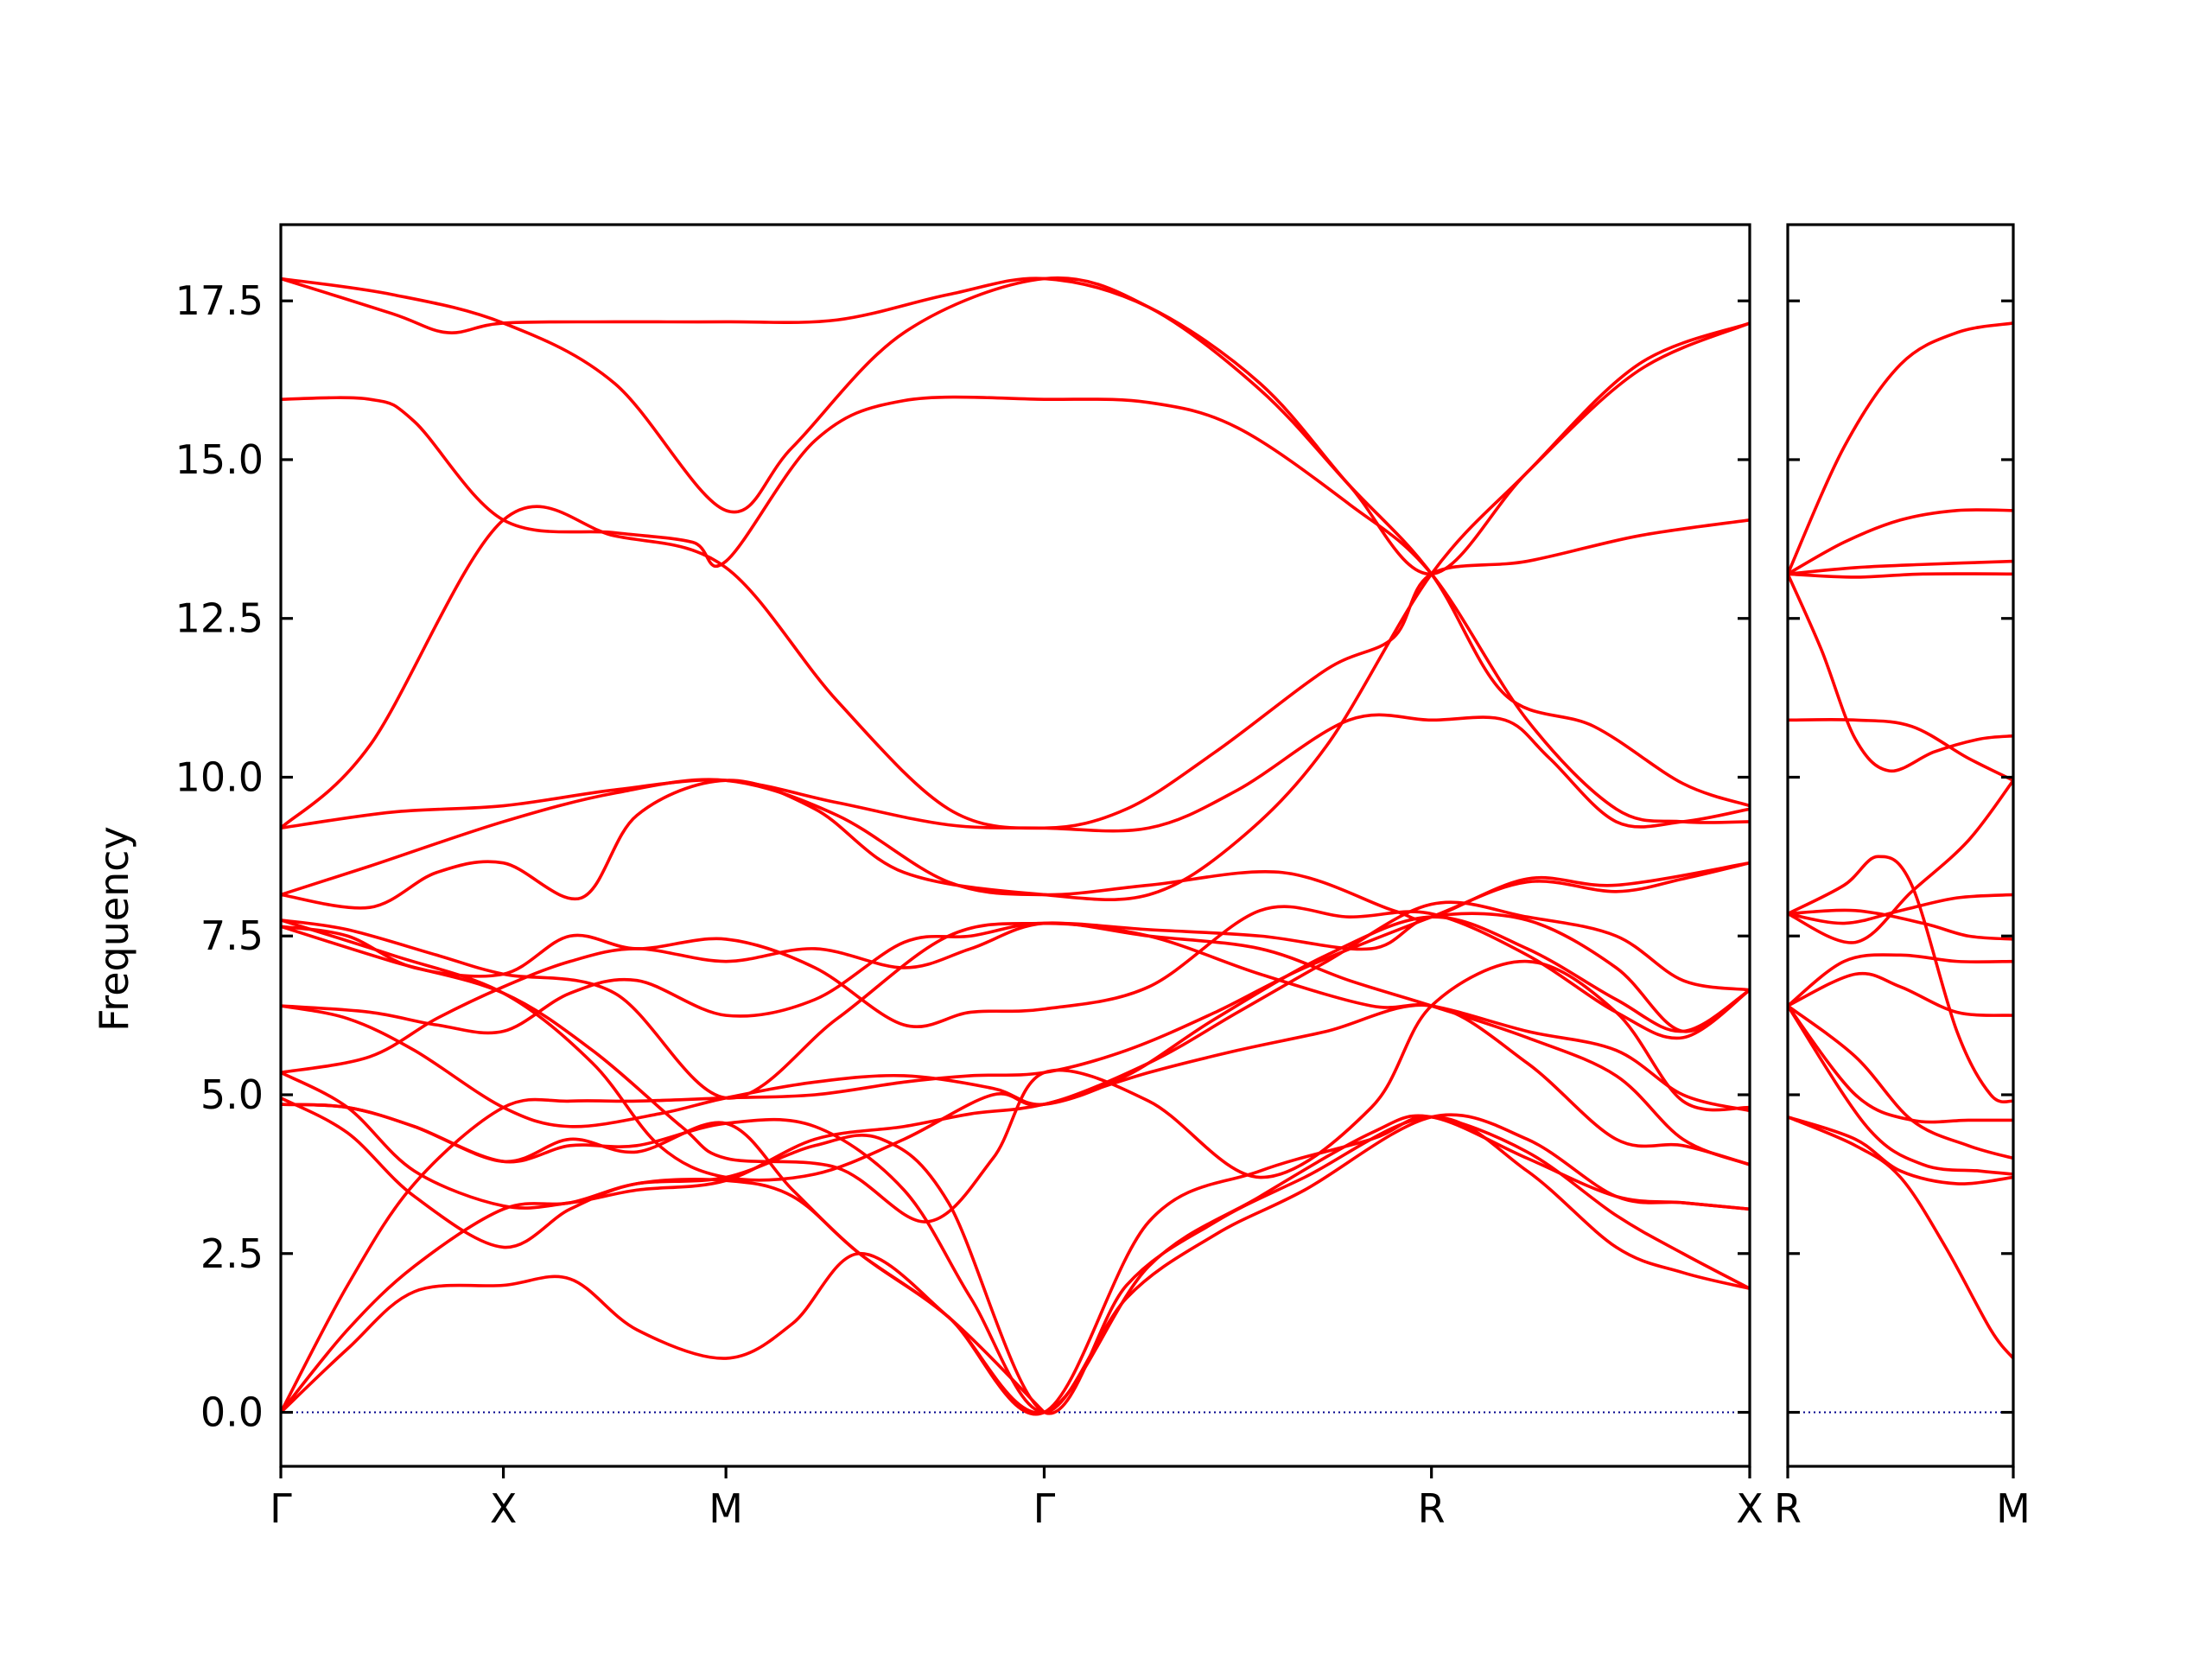 The height and width of the screenshot is (1659, 2212). What do you see at coordinates (219, 300) in the screenshot?
I see `y-tick-label: 17.5` at bounding box center [219, 300].